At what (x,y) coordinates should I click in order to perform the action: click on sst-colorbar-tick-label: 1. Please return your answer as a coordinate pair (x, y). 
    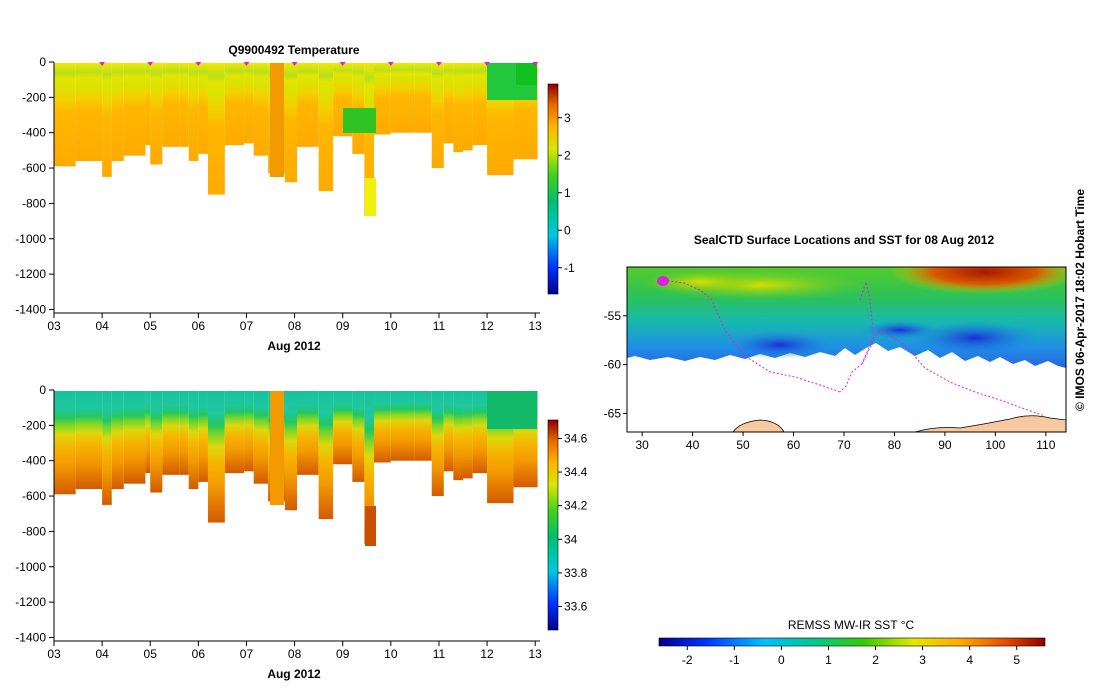
    Looking at the image, I should click on (828, 660).